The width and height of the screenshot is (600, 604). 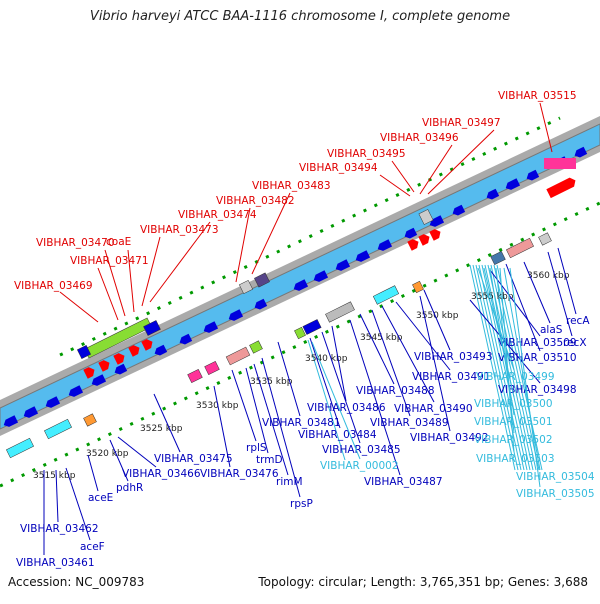 I want to click on scale-label-9: 3560 kbp, so click(x=548, y=276).